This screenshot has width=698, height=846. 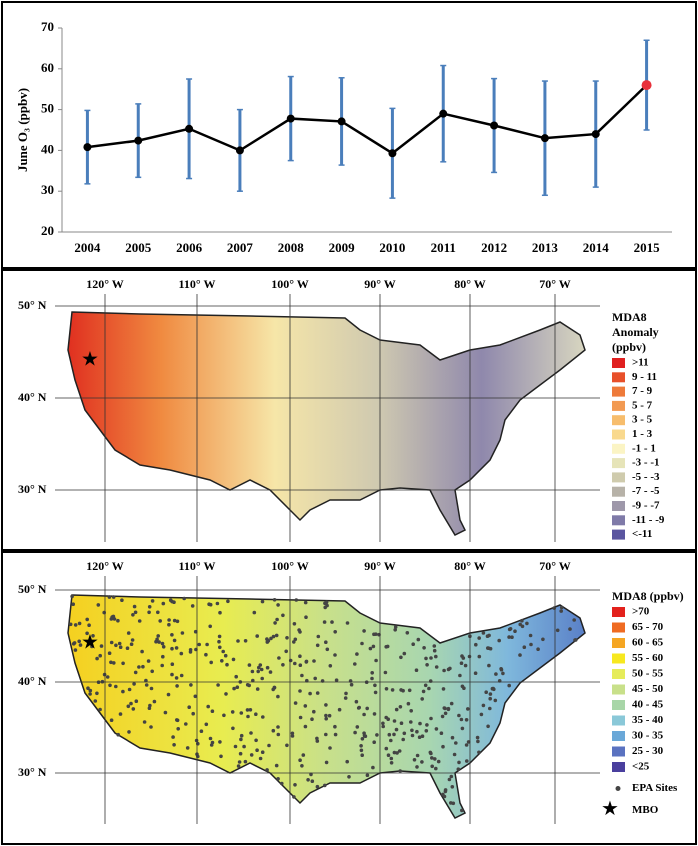 I want to click on lat-label: 40° N, so click(x=32, y=397).